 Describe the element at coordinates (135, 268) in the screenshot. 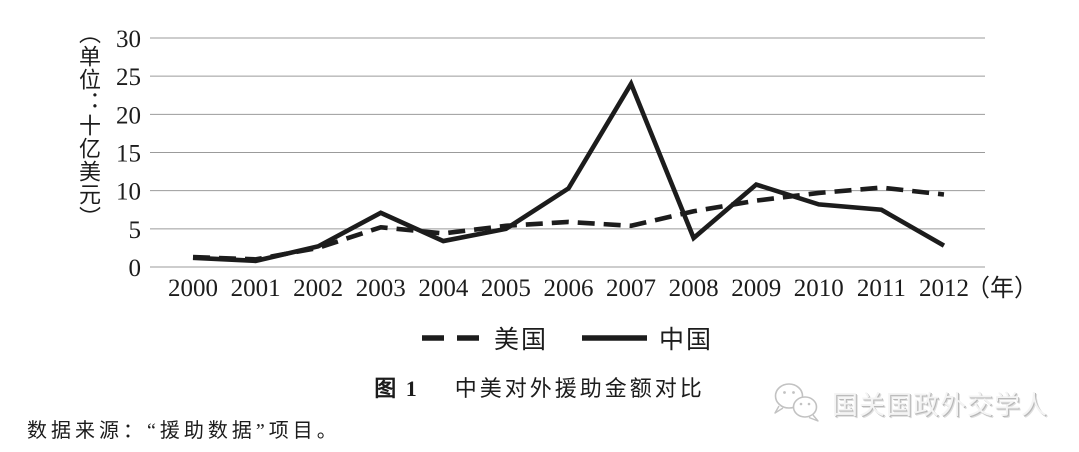

I see `y-tick-label: 0` at that location.